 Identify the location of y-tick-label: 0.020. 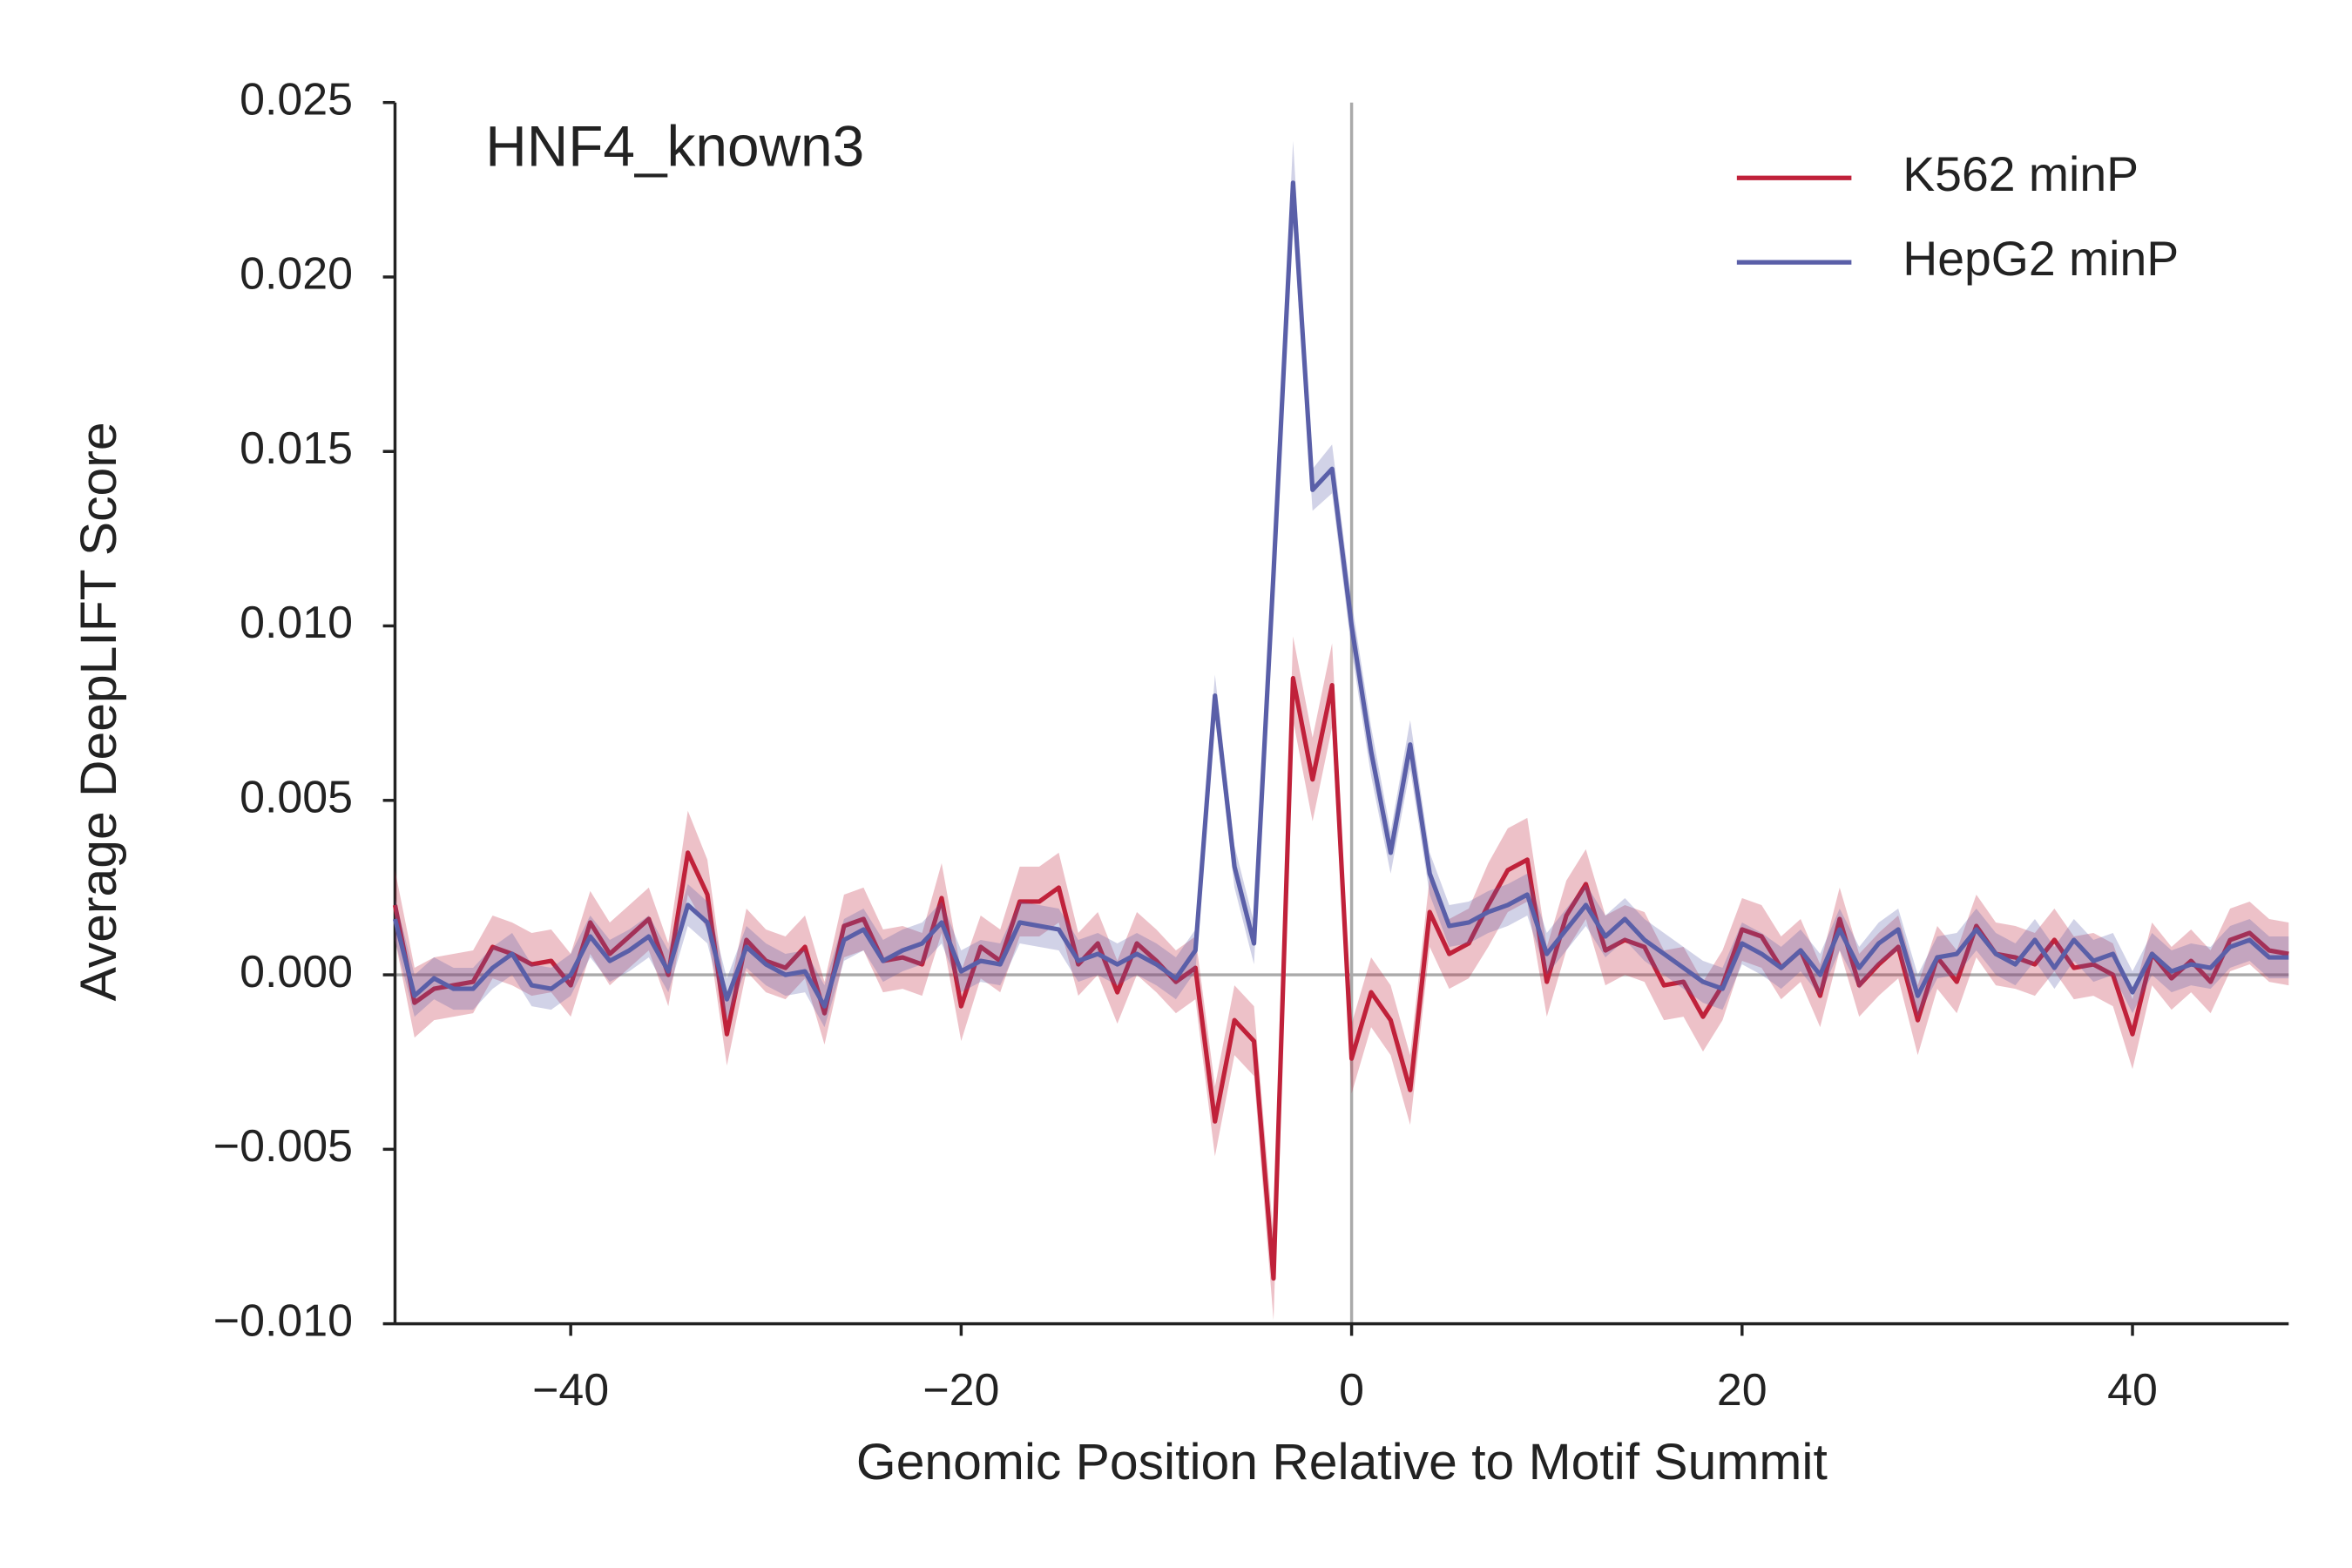
(297, 274).